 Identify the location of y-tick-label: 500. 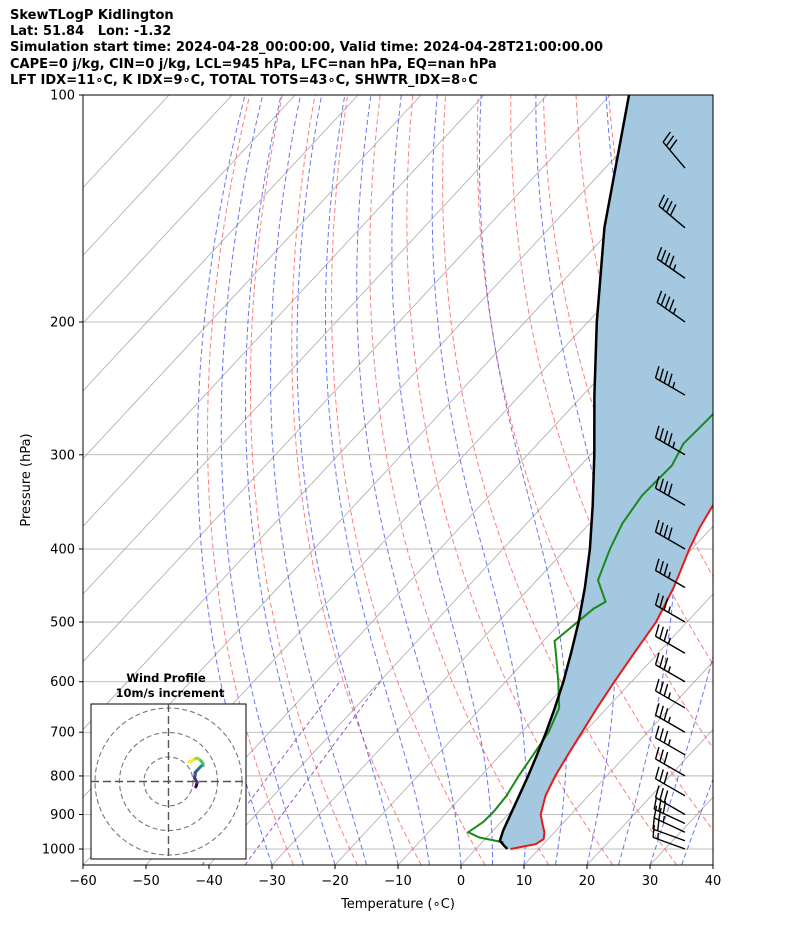
(62, 623).